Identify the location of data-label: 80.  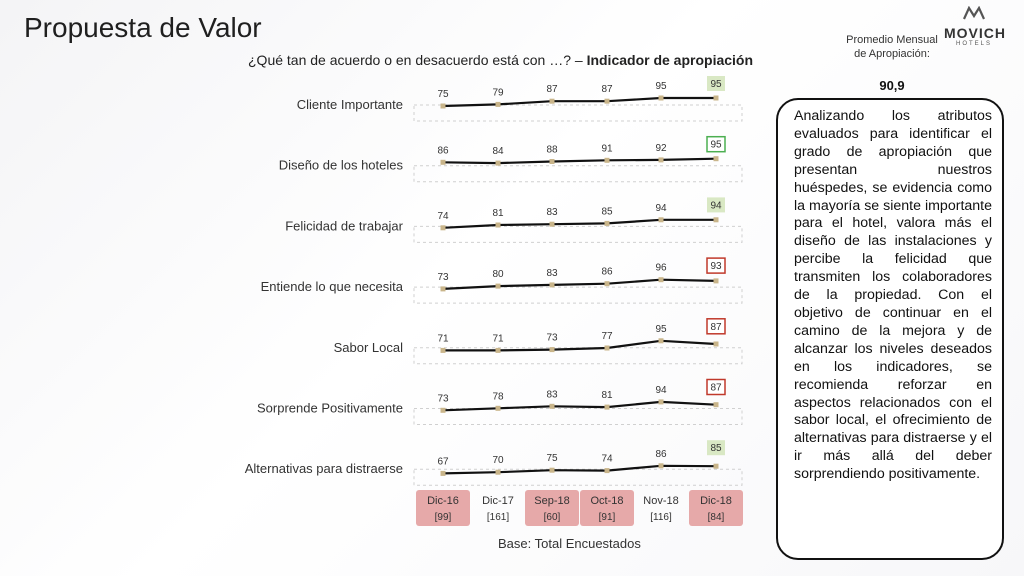
(498, 274).